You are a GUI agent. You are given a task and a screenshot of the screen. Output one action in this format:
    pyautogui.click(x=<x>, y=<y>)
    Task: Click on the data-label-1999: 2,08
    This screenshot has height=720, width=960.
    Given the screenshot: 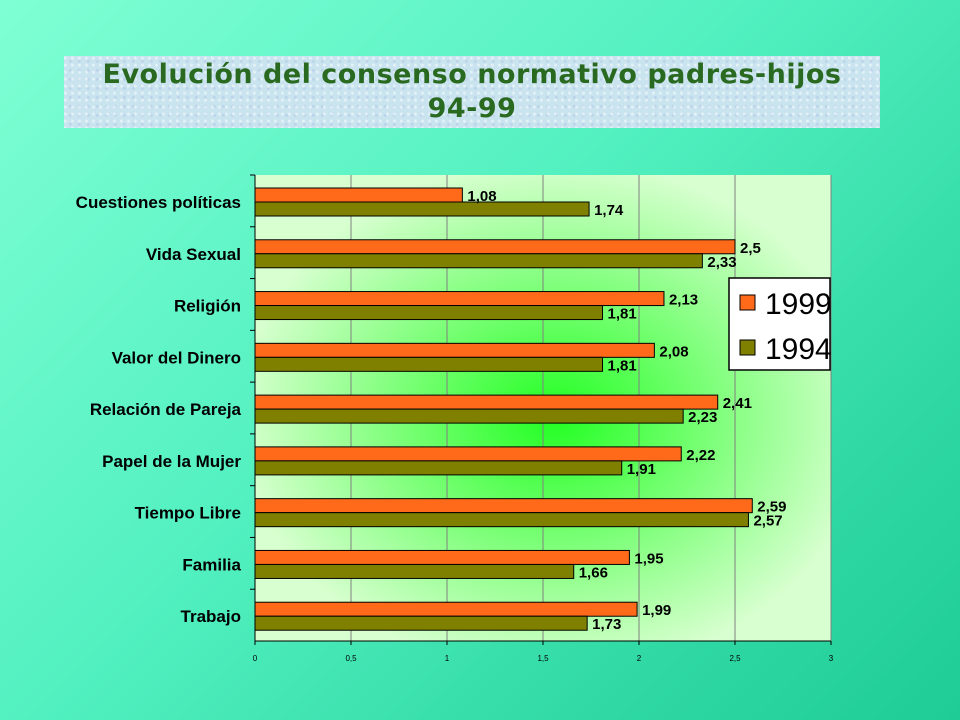 What is the action you would take?
    pyautogui.click(x=673, y=351)
    